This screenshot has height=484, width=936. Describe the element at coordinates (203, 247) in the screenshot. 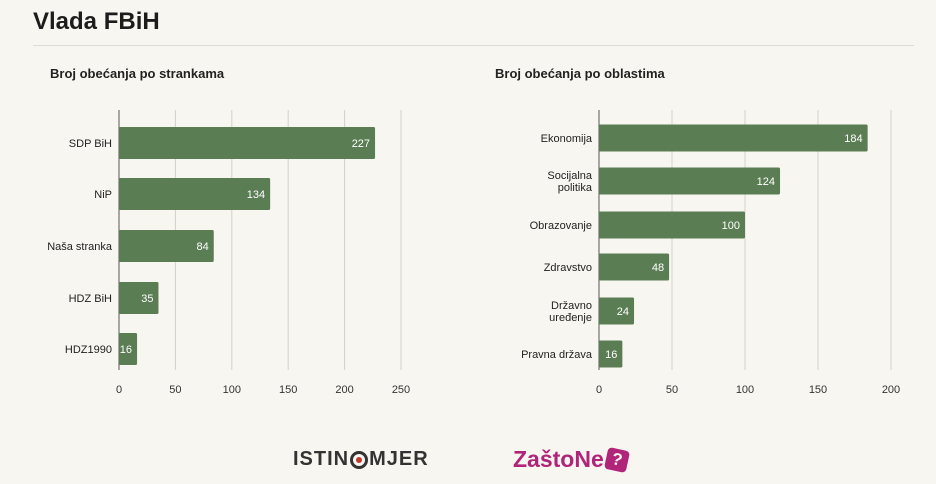

I see `bar-value-label: 84` at that location.